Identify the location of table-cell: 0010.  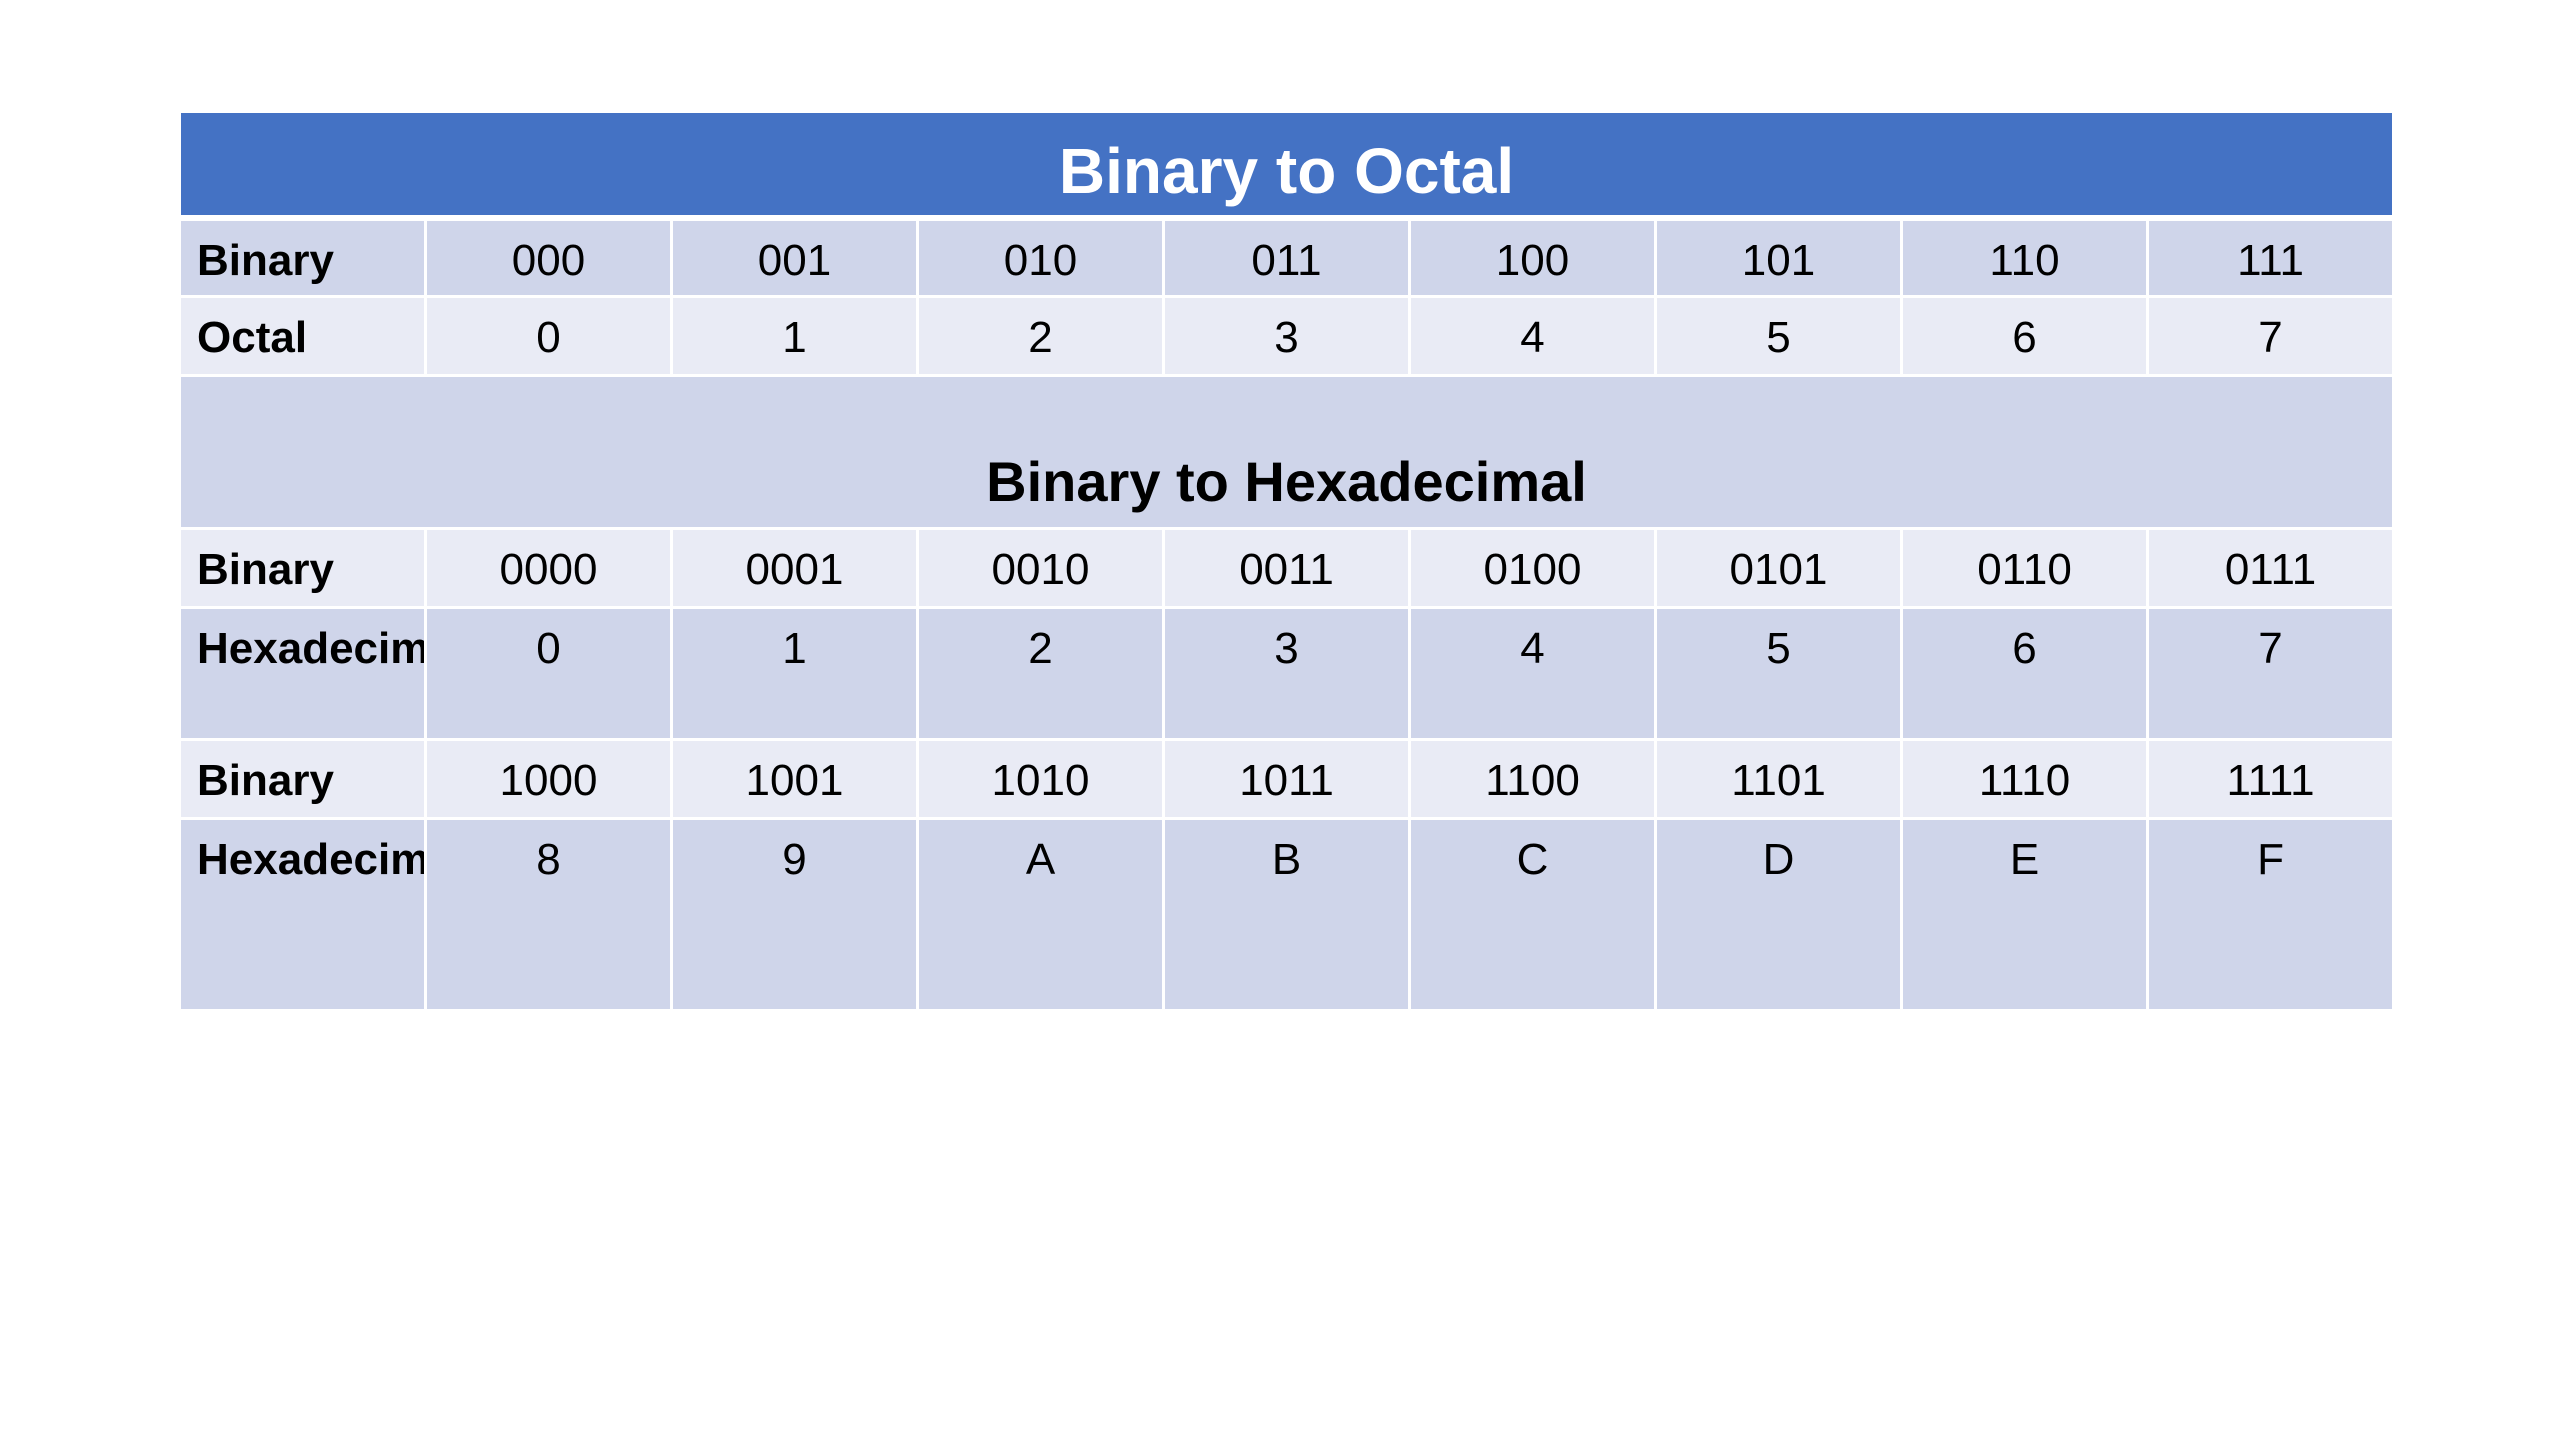
(1040, 568).